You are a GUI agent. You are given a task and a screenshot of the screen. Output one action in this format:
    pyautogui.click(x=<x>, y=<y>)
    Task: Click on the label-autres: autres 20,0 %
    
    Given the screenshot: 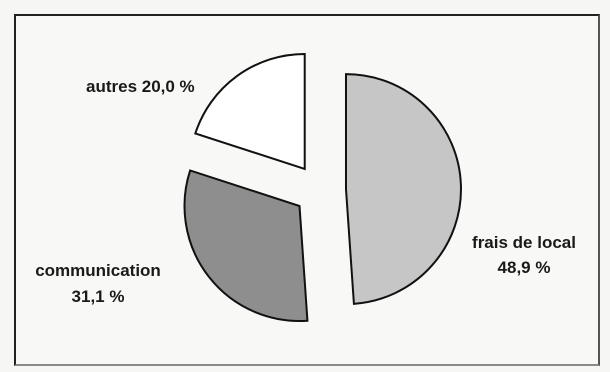 What is the action you would take?
    pyautogui.click(x=140, y=86)
    